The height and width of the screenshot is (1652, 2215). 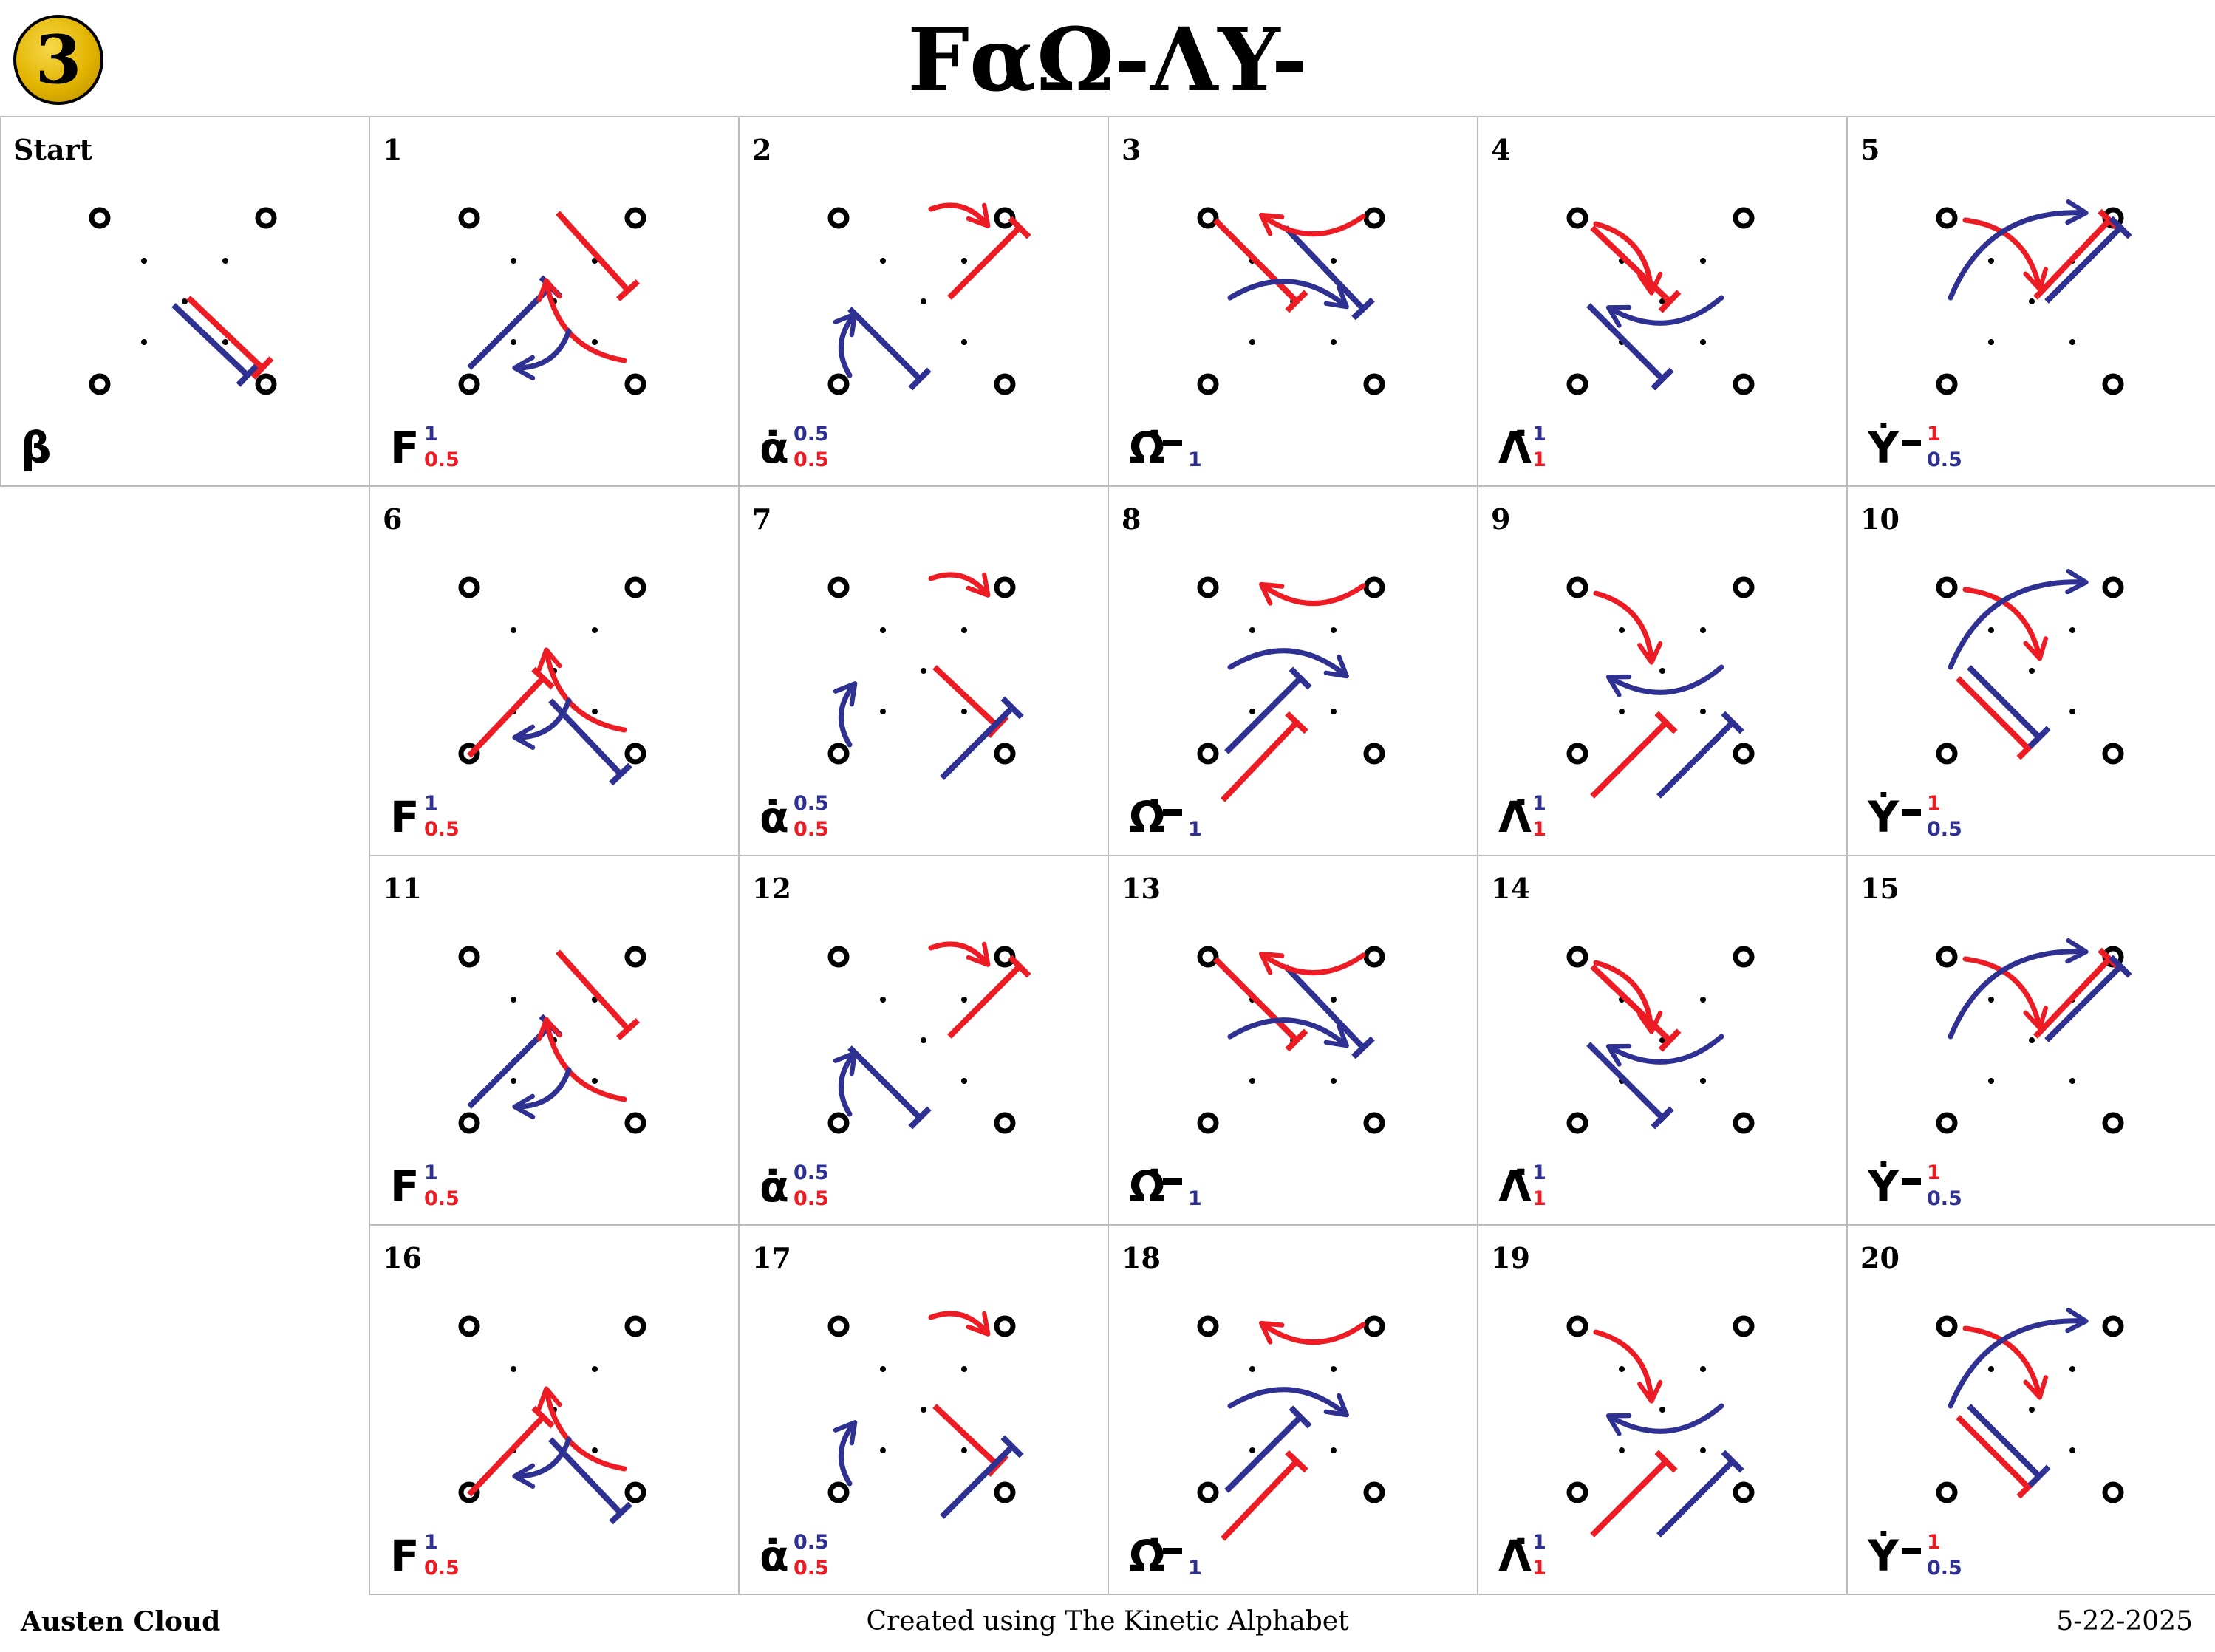 What do you see at coordinates (1107, 1621) in the screenshot?
I see `credit-text: Created using The Kinetic Alphabet` at bounding box center [1107, 1621].